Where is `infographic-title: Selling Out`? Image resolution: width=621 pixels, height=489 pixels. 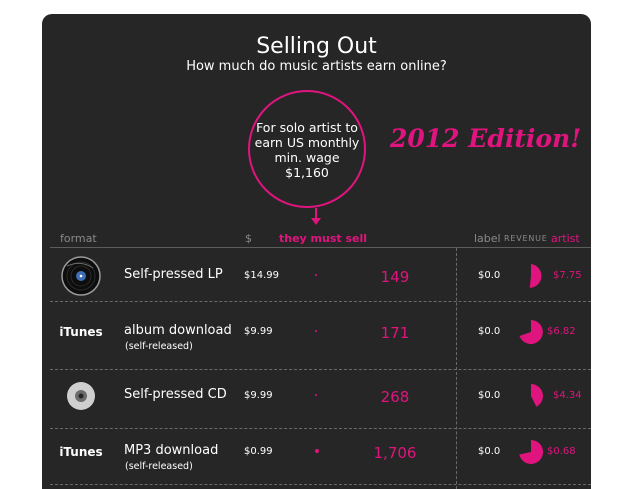
infographic-title: Selling Out is located at coordinates (316, 46).